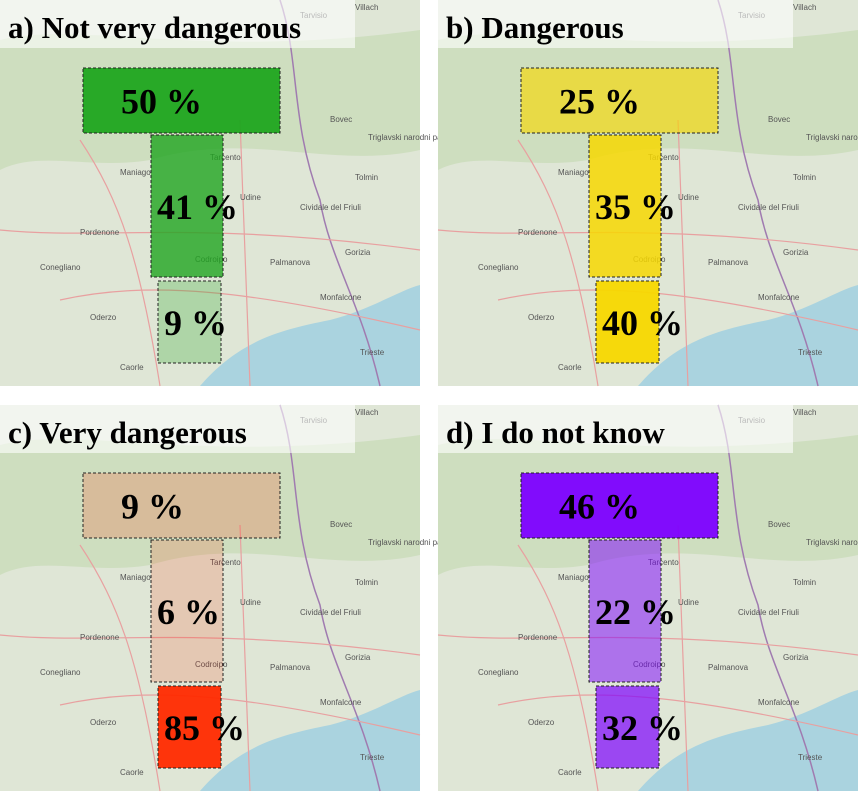 The height and width of the screenshot is (793, 858). What do you see at coordinates (197, 207) in the screenshot?
I see `zone-label: 41 %` at bounding box center [197, 207].